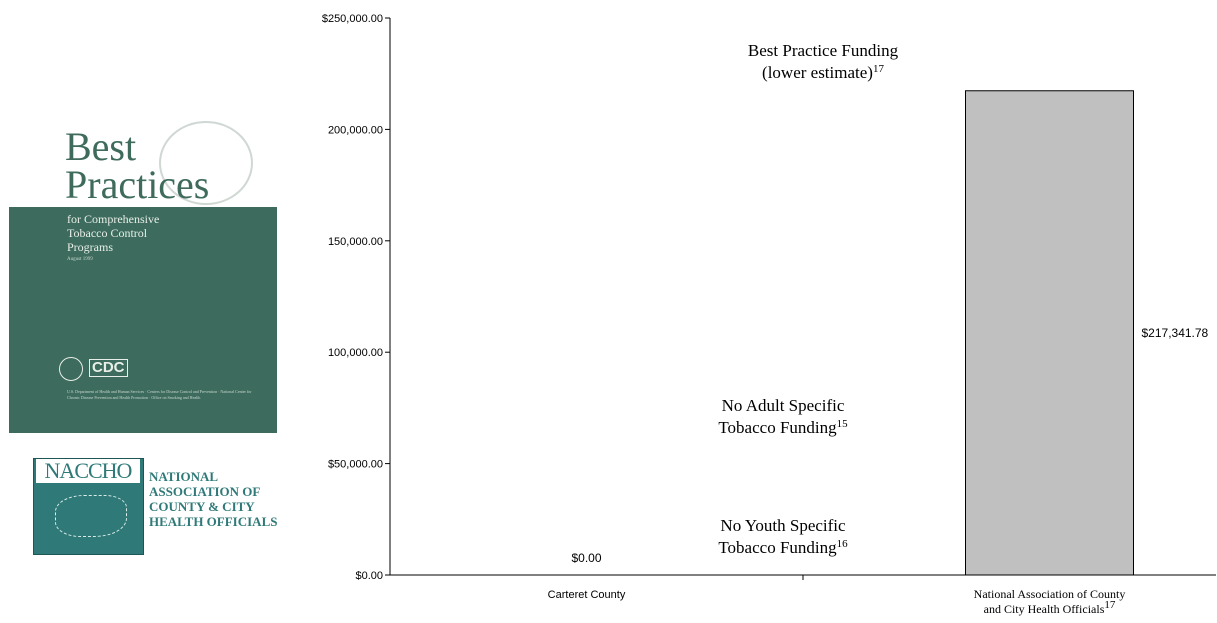  Describe the element at coordinates (355, 130) in the screenshot. I see `y-tick-label: 200,000.00` at that location.